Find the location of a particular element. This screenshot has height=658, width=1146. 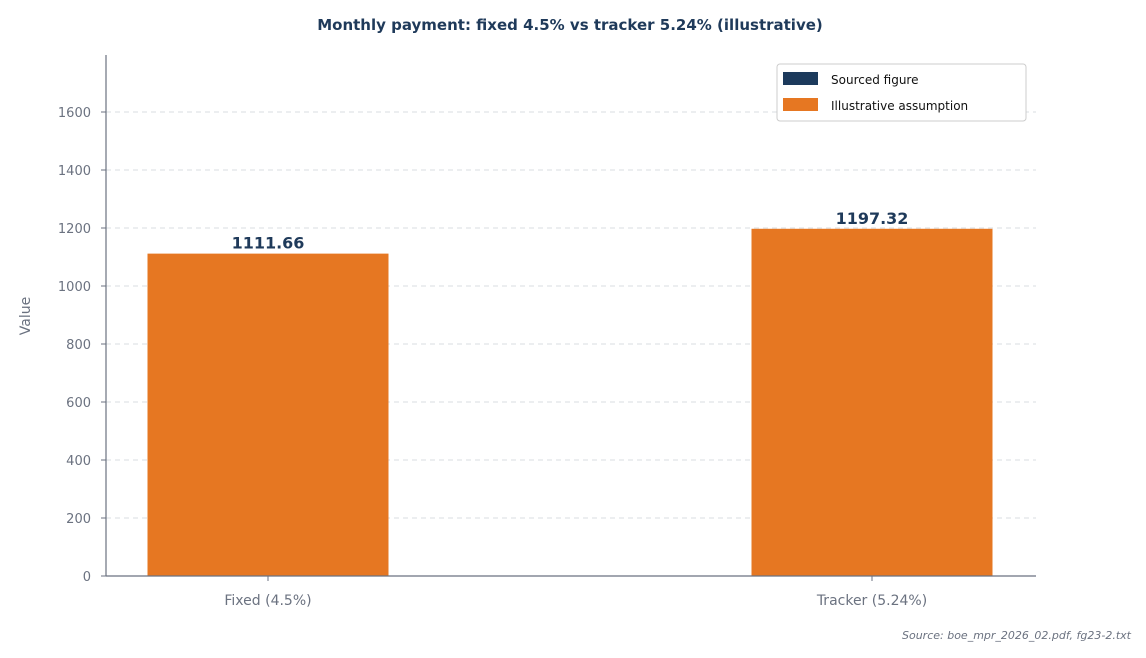

x-tick-label: Fixed (4.5%) is located at coordinates (267, 601).